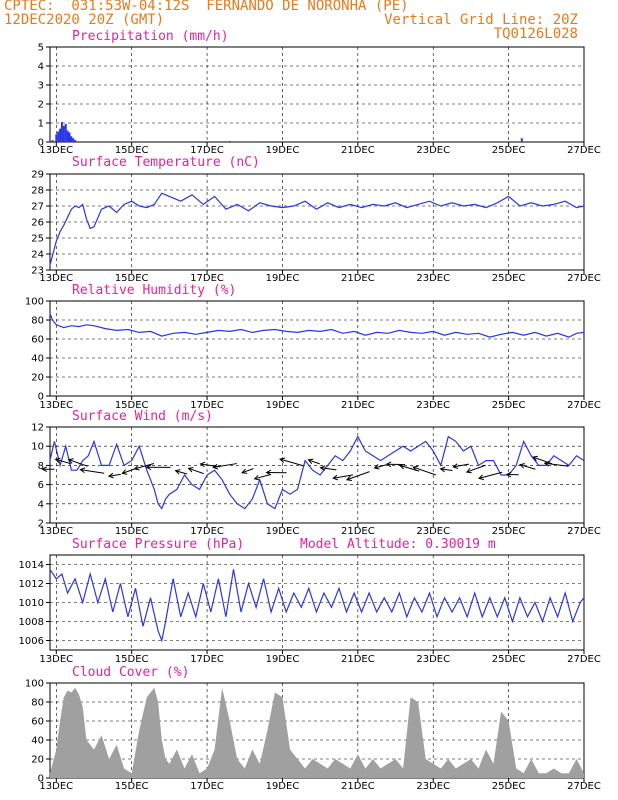 The width and height of the screenshot is (618, 800). What do you see at coordinates (41, 105) in the screenshot?
I see `y-tick-label: 2` at bounding box center [41, 105].